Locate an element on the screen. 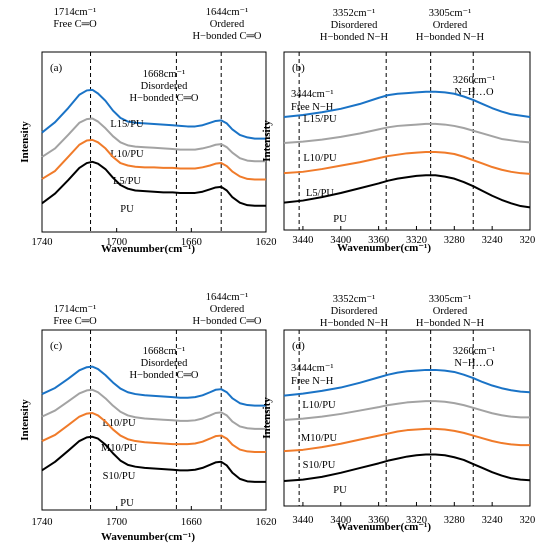 Image resolution: width=535 pixels, height=555 pixels. panel-label: (b) is located at coordinates (298, 68).